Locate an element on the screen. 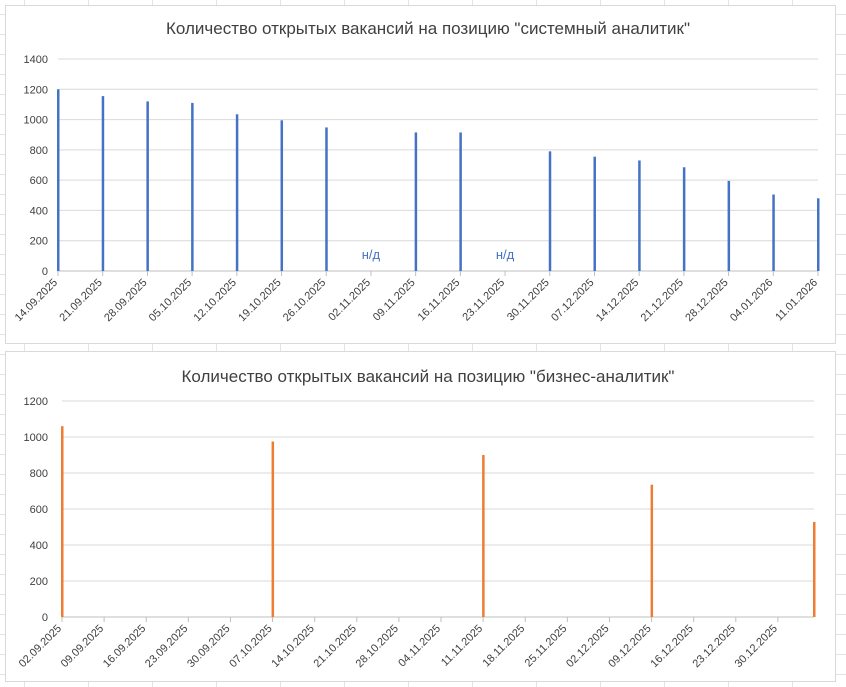  x-tick-label: 21.09.2025 is located at coordinates (80, 300).